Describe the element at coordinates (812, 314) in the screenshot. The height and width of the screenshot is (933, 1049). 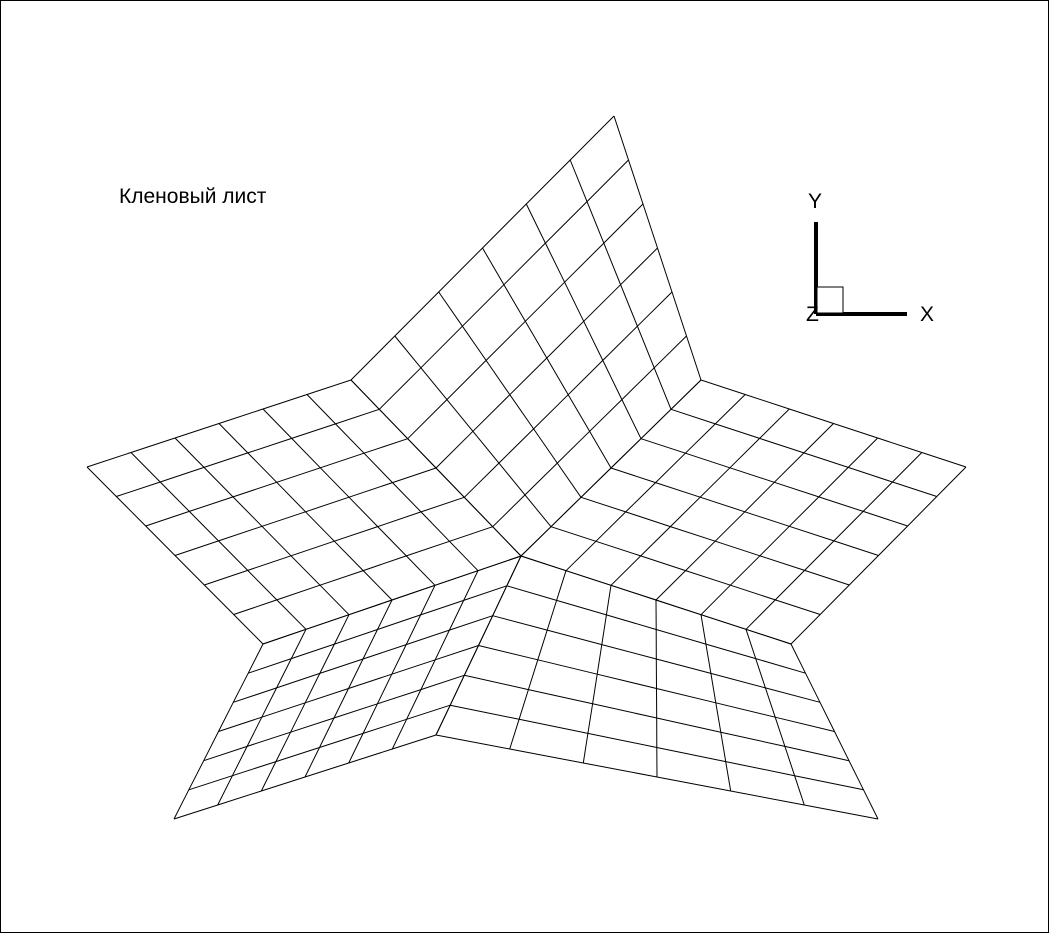
I see `axis-label-z: Z` at that location.